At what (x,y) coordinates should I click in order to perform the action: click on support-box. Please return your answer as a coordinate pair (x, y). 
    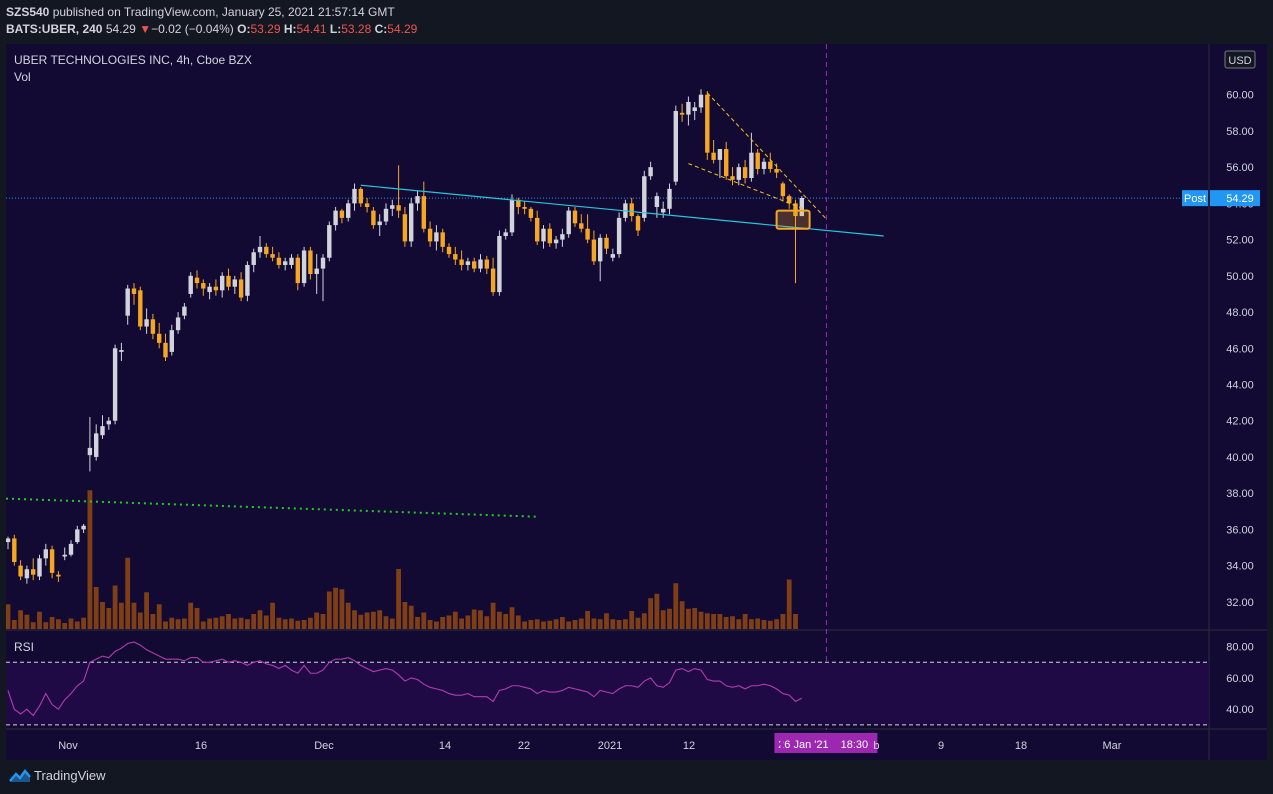
    Looking at the image, I should click on (793, 219).